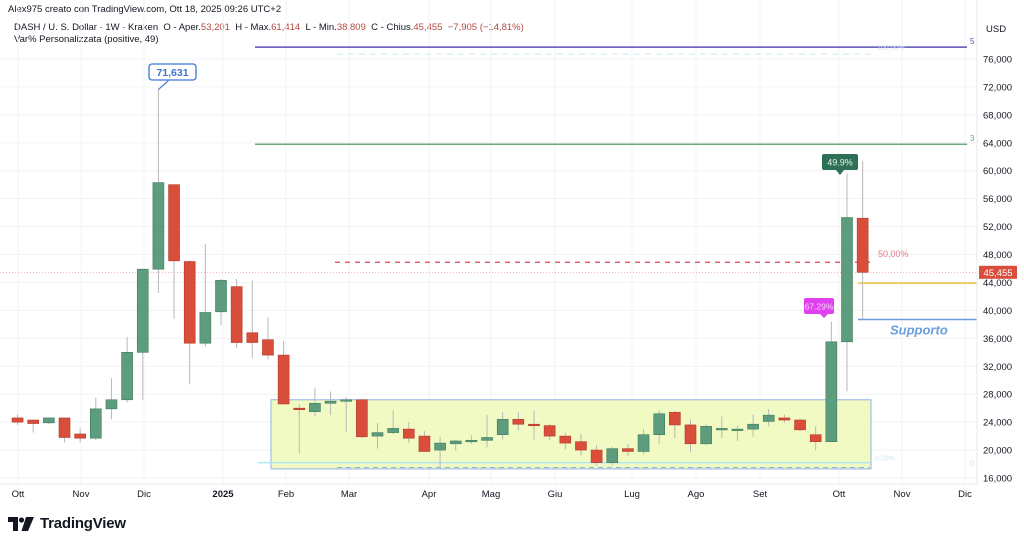  I want to click on price-tick-label: 56,000, so click(997, 199).